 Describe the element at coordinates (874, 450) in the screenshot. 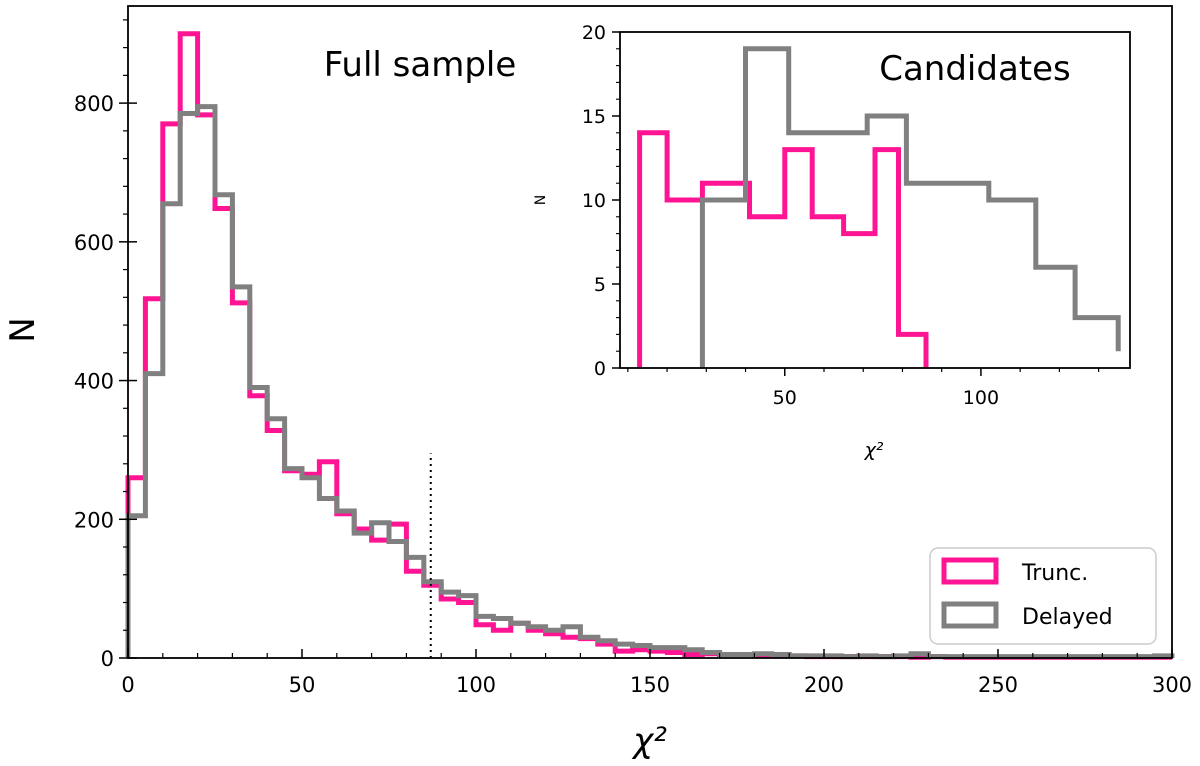

I see `inset-x-axis-label: χ²` at that location.